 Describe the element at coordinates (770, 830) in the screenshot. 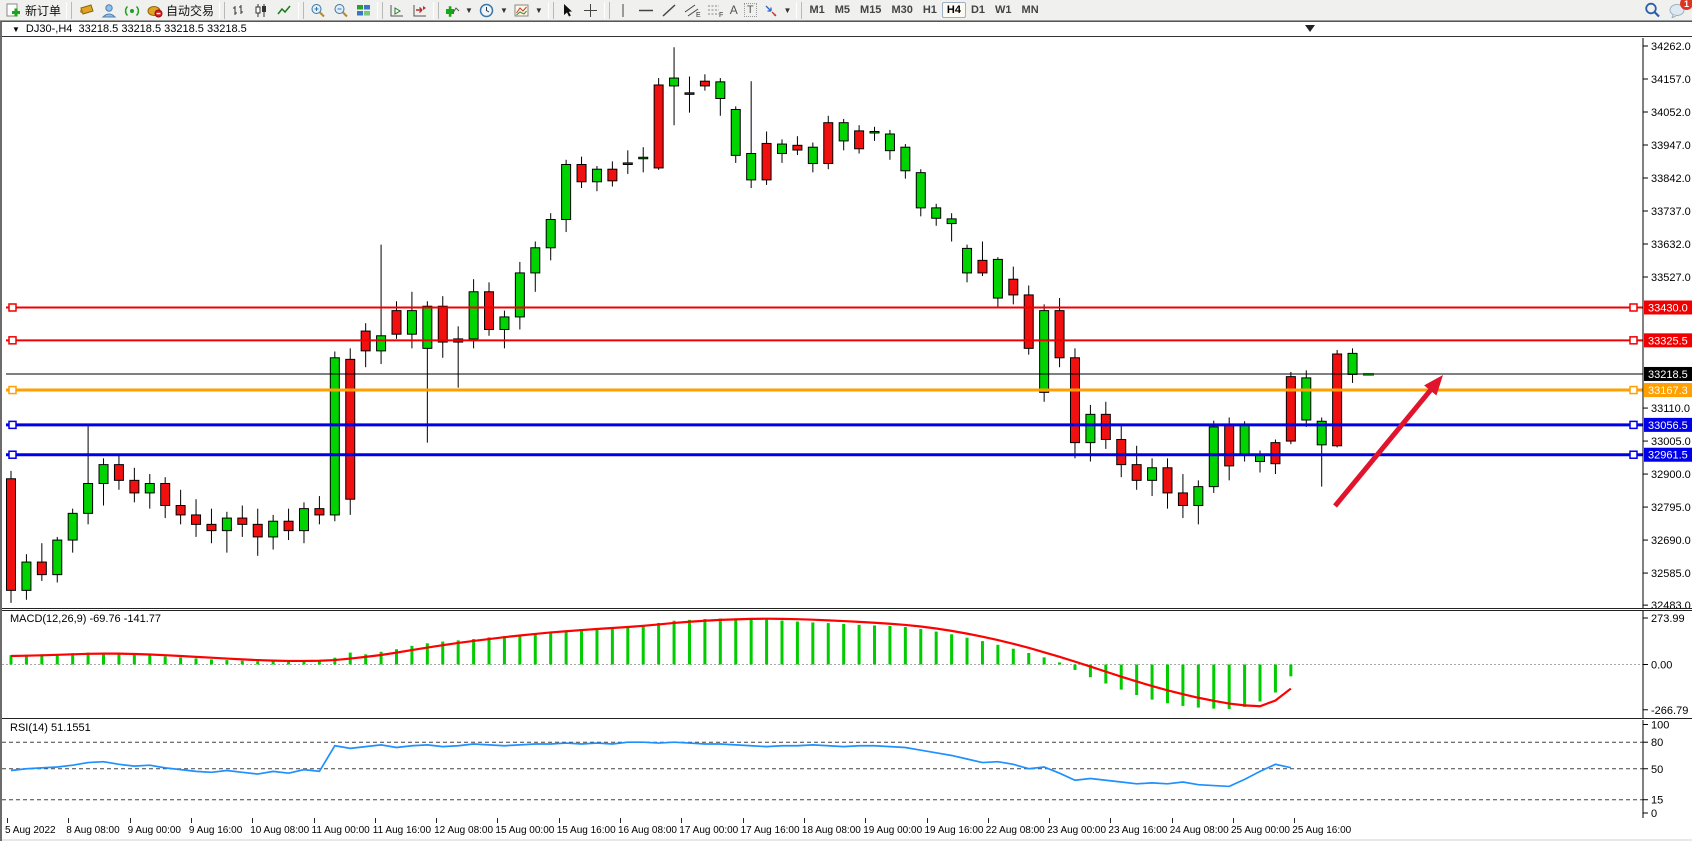

I see `time-label: 17 Aug 16:00` at that location.